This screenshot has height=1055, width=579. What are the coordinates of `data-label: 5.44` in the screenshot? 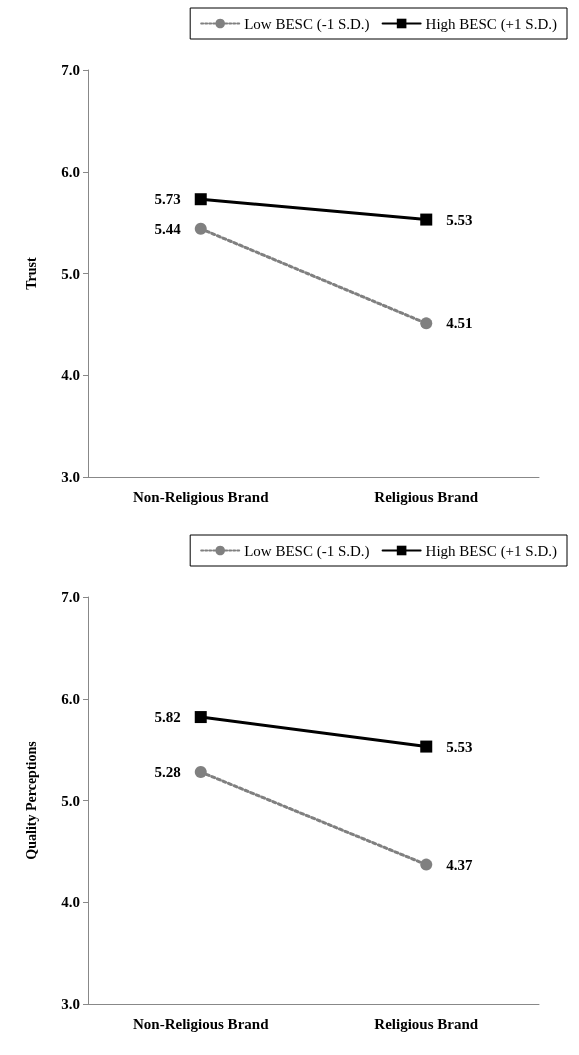 It's located at (168, 228).